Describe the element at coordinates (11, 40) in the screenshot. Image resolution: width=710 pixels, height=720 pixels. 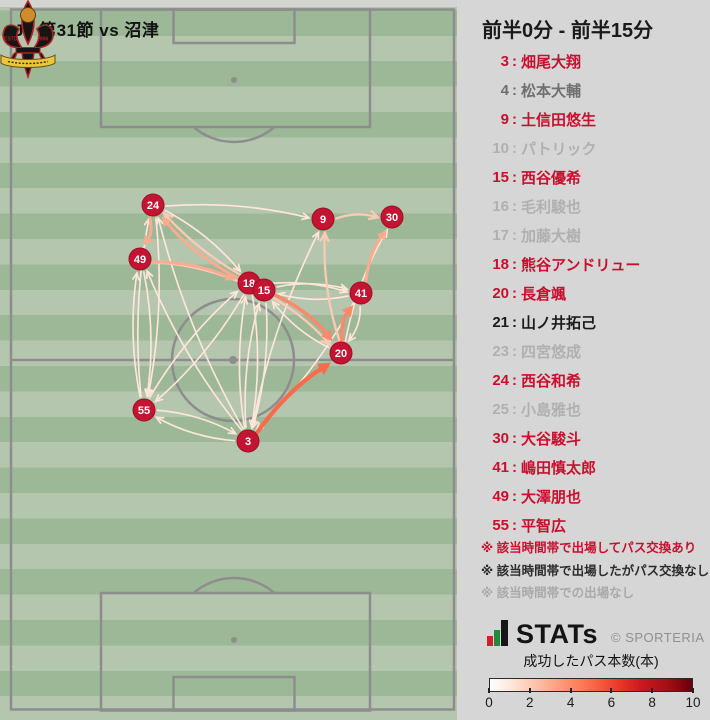
I see `crest-left-text: ESTD` at that location.